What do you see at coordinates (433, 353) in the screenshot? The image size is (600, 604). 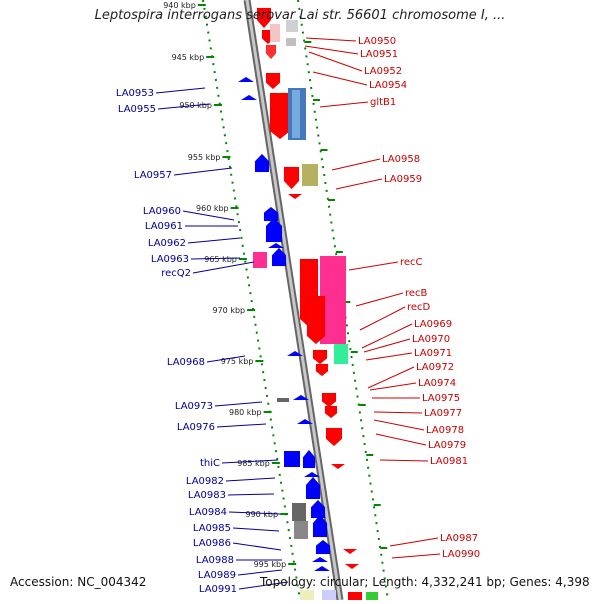 I see `right-gene-label: LA0971` at bounding box center [433, 353].